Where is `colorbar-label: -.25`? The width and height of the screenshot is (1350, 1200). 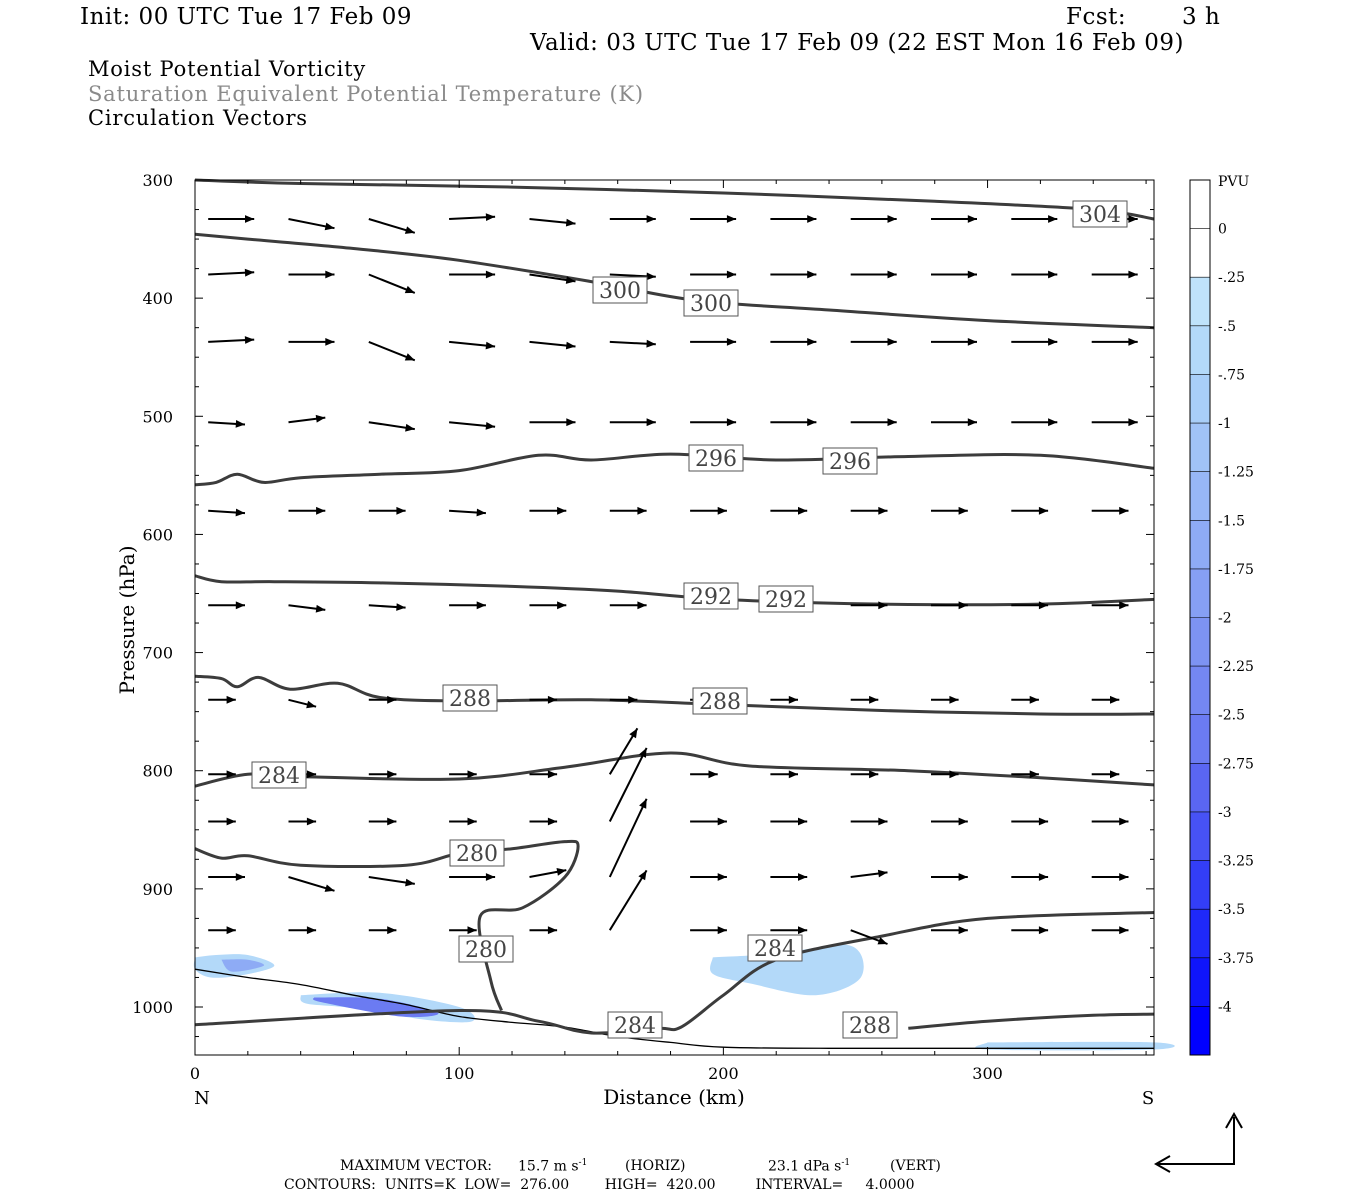 colorbar-label: -.25 is located at coordinates (1231, 278).